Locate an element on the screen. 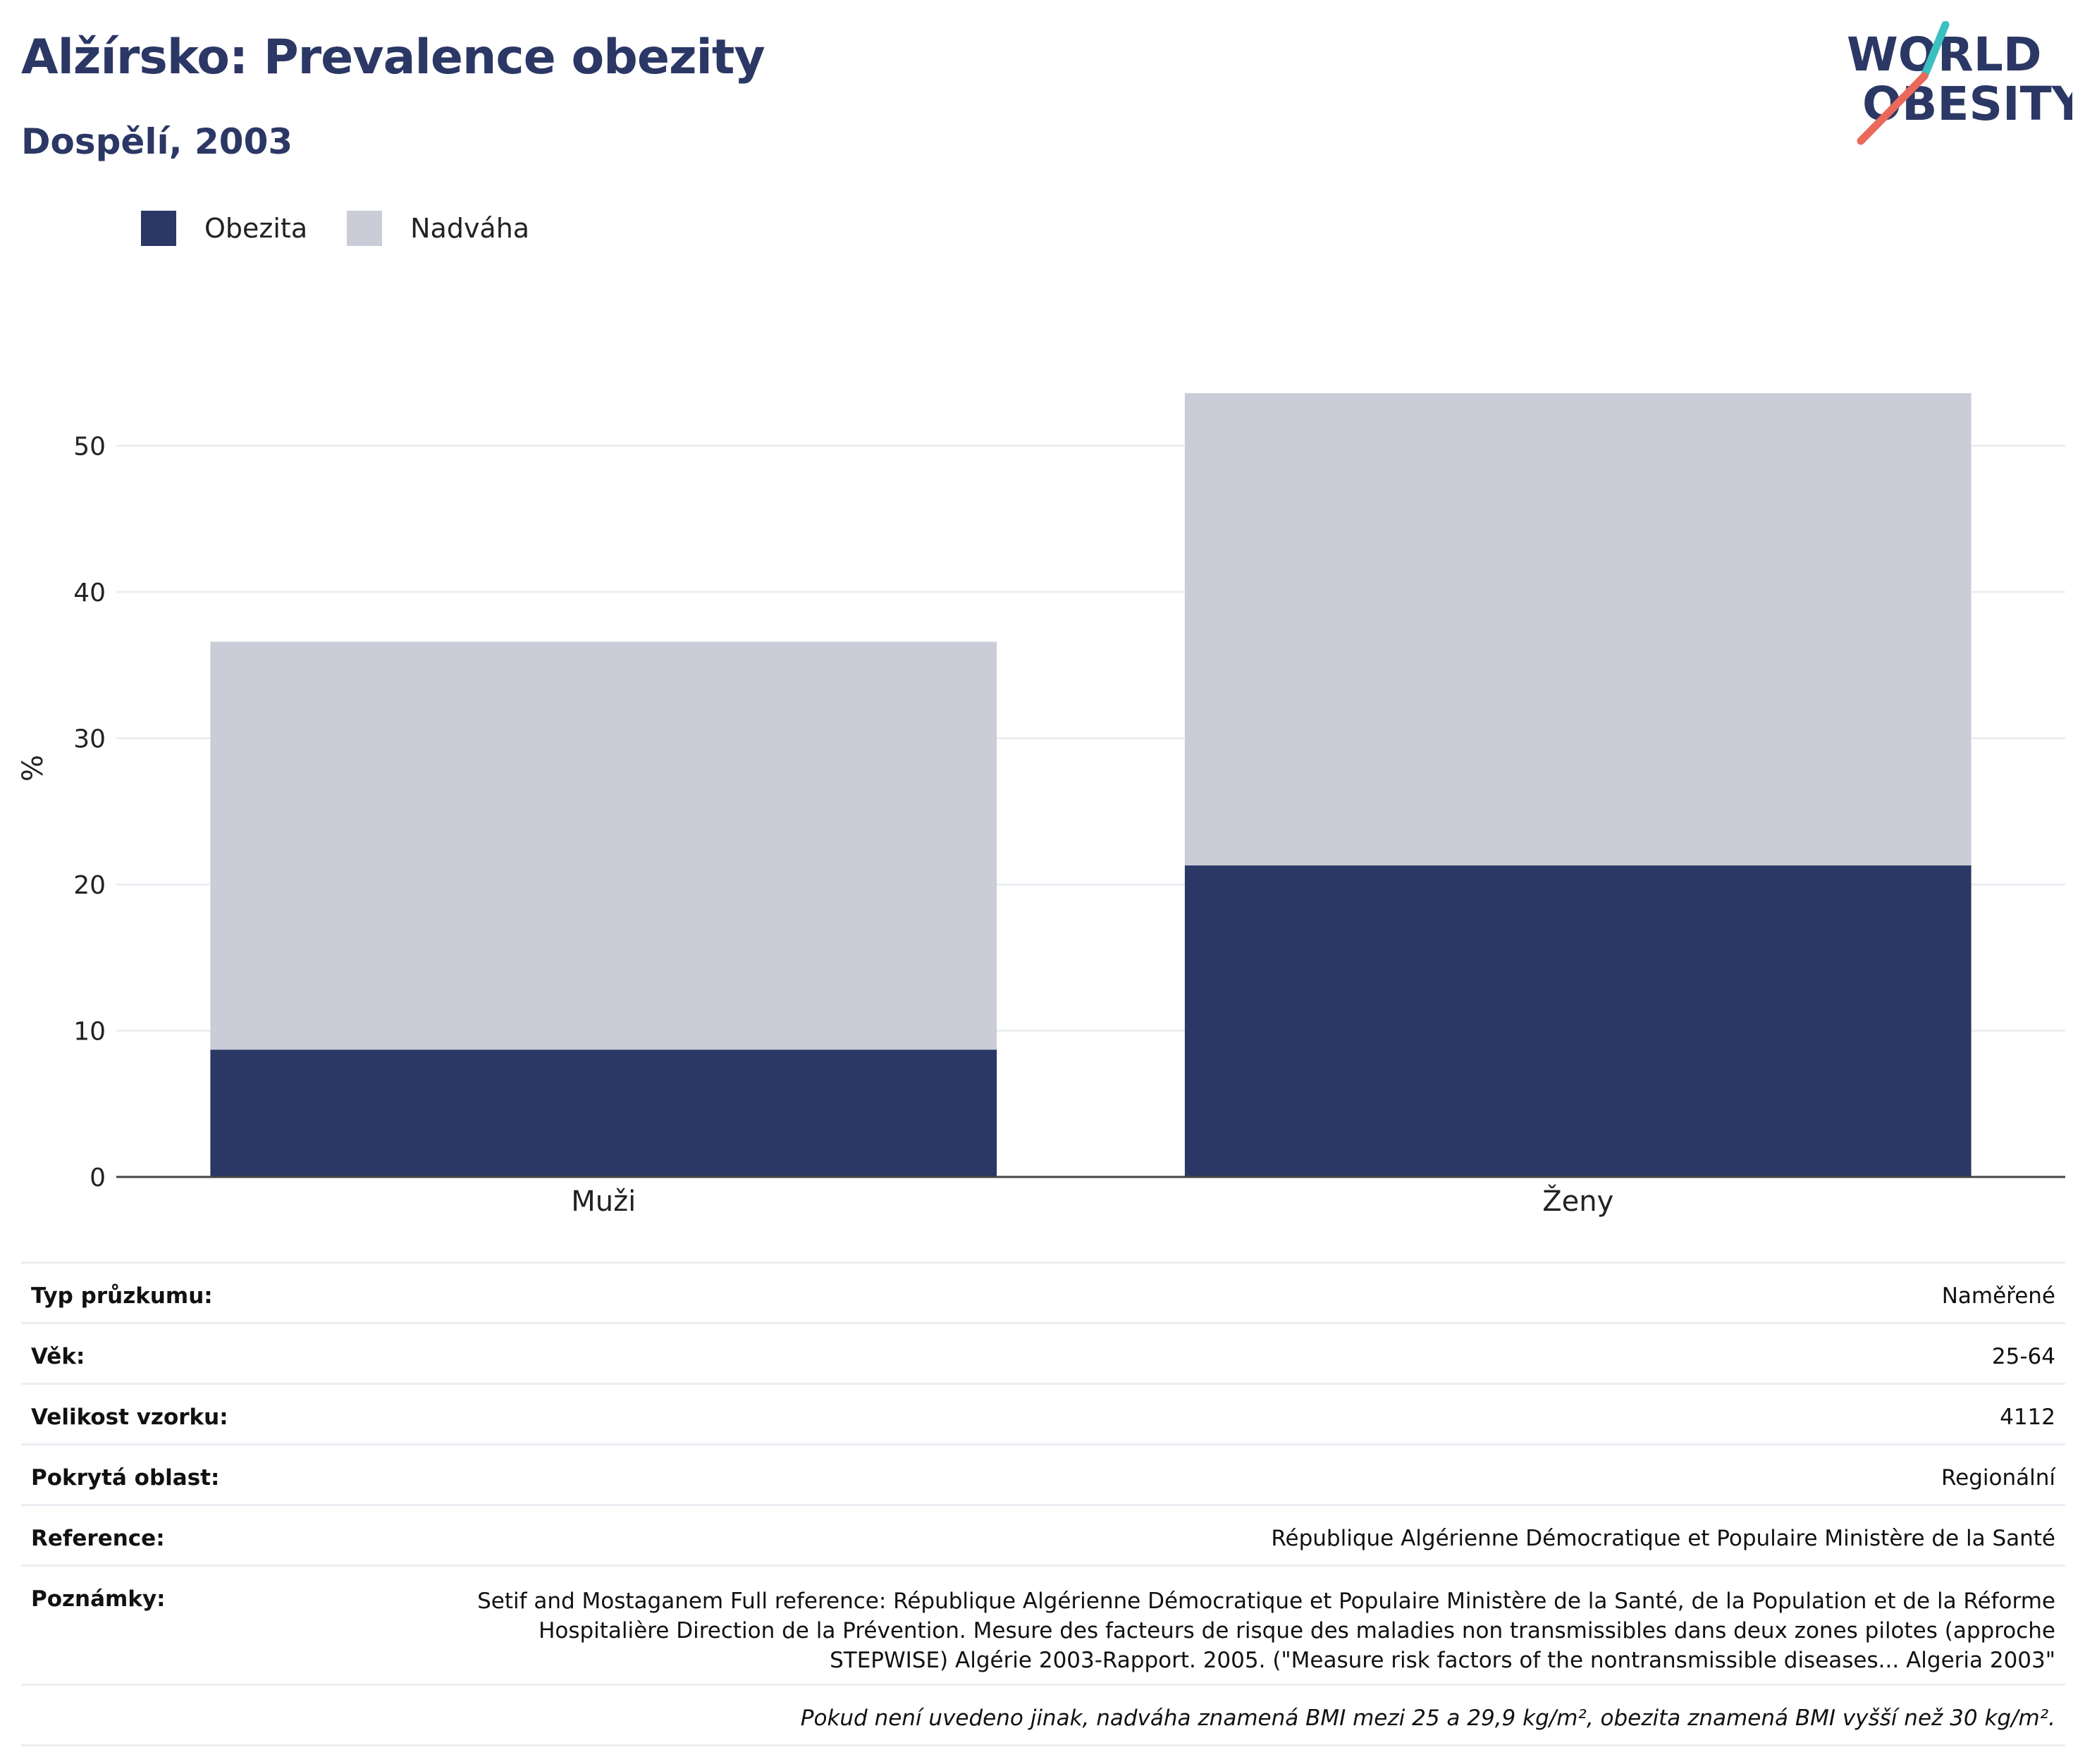 Image resolution: width=2085 pixels, height=1764 pixels. info-value: 4112 is located at coordinates (2027, 1417).